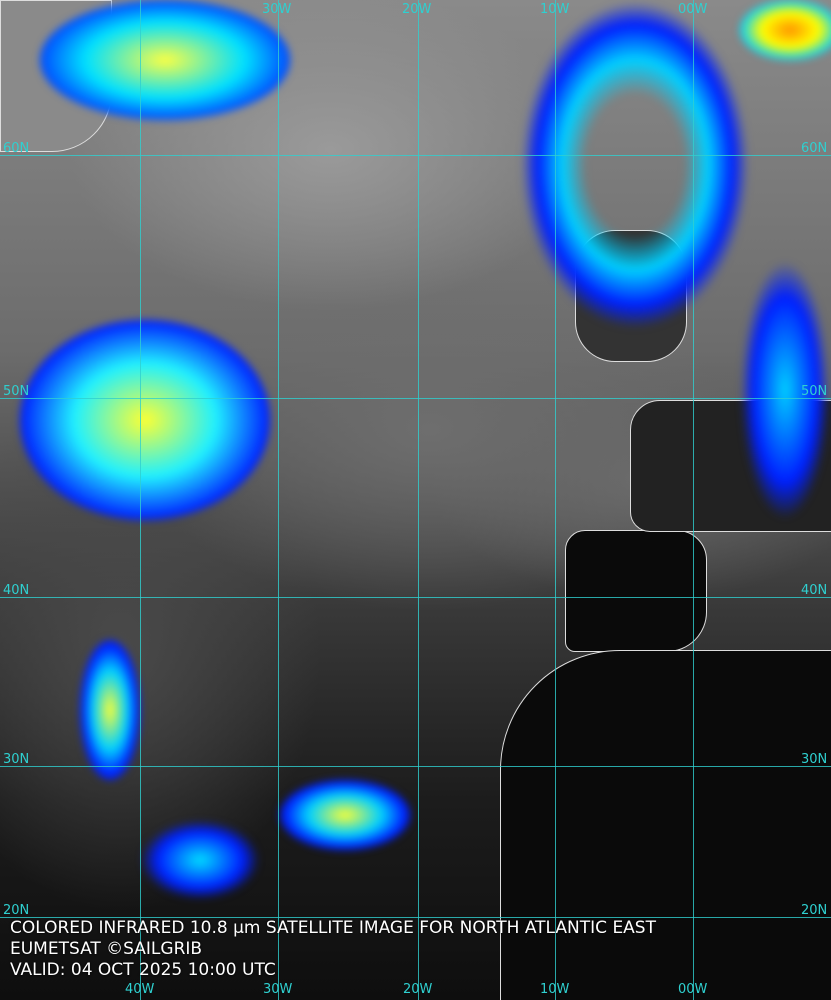 Image resolution: width=831 pixels, height=1000 pixels. Describe the element at coordinates (415, 917) in the screenshot. I see `parallel-20n` at that location.